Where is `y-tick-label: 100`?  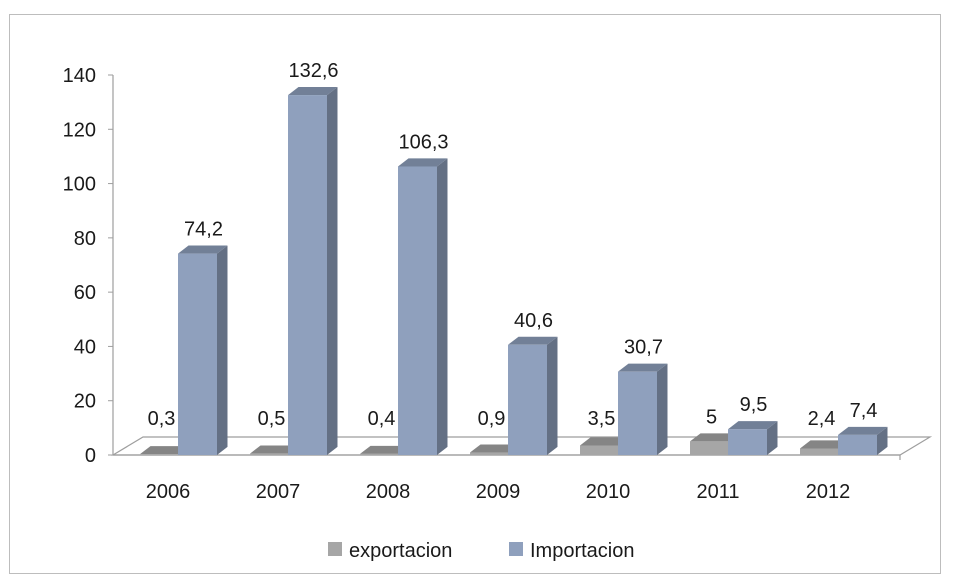 y-tick-label: 100 is located at coordinates (79, 185).